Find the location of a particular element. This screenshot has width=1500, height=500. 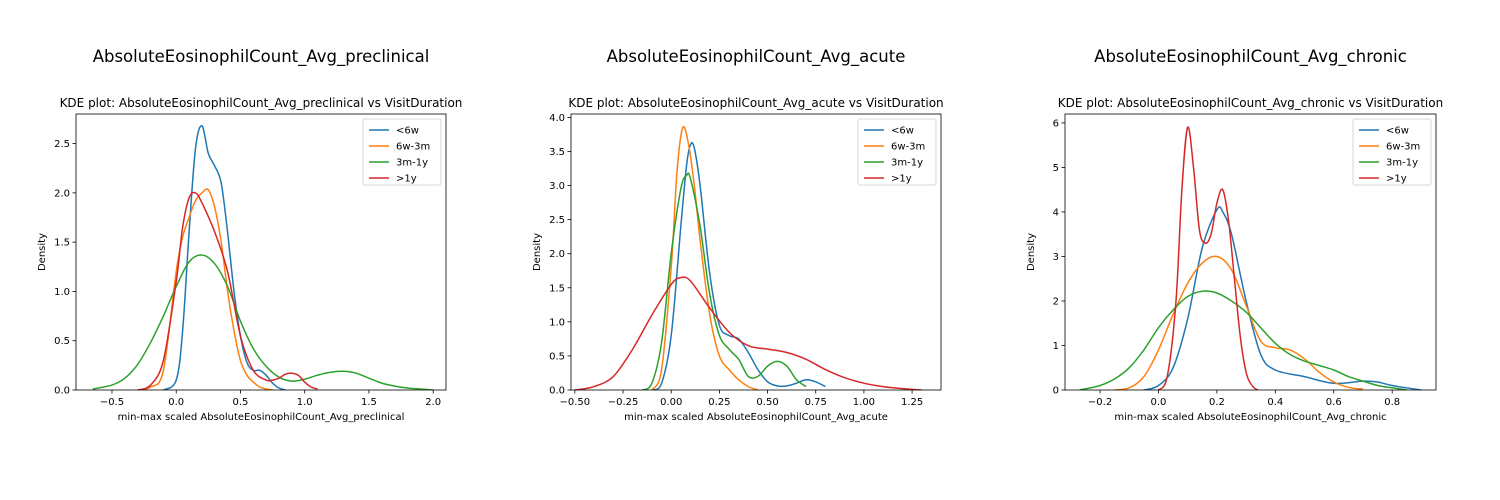

x-tick-label: 1.0 is located at coordinates (305, 402).